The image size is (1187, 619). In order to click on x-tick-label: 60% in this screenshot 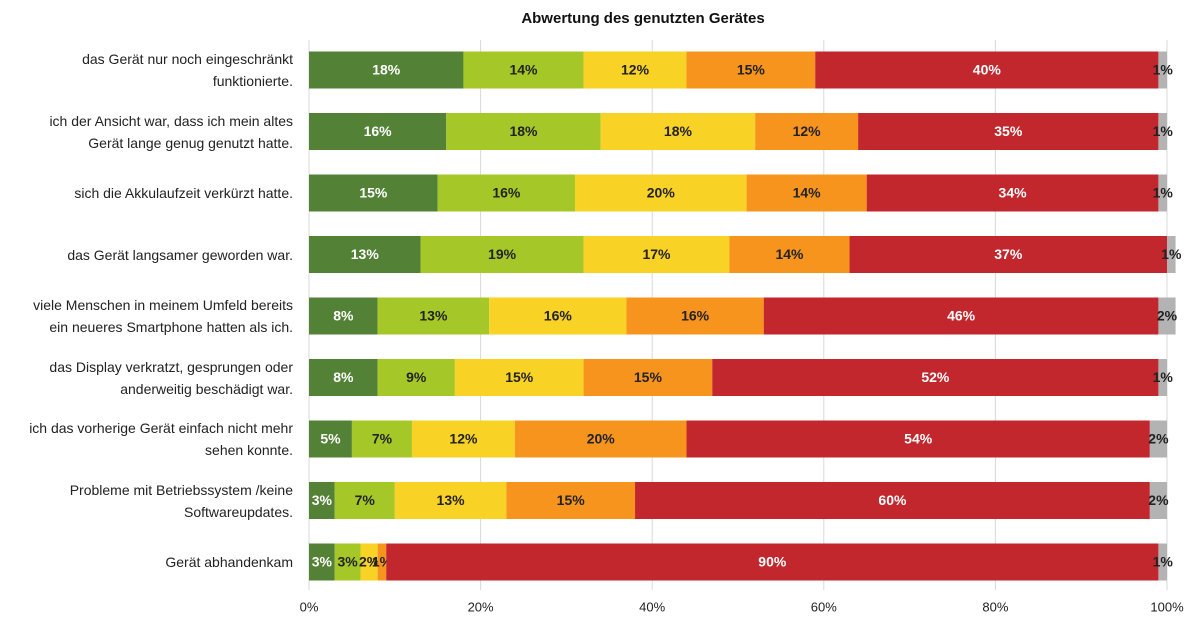, I will do `click(824, 606)`.